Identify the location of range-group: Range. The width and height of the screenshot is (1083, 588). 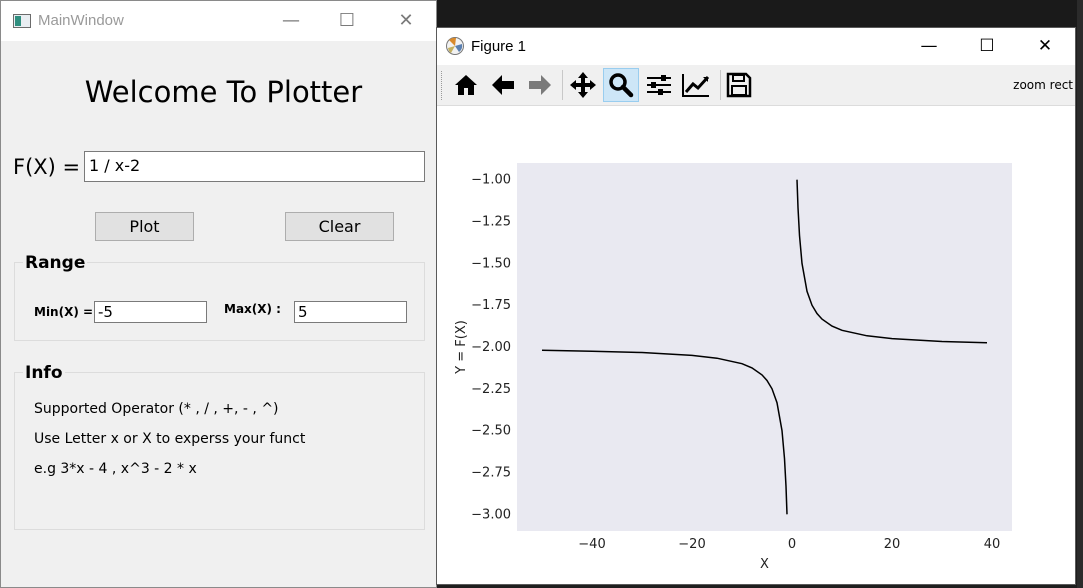
(219, 297).